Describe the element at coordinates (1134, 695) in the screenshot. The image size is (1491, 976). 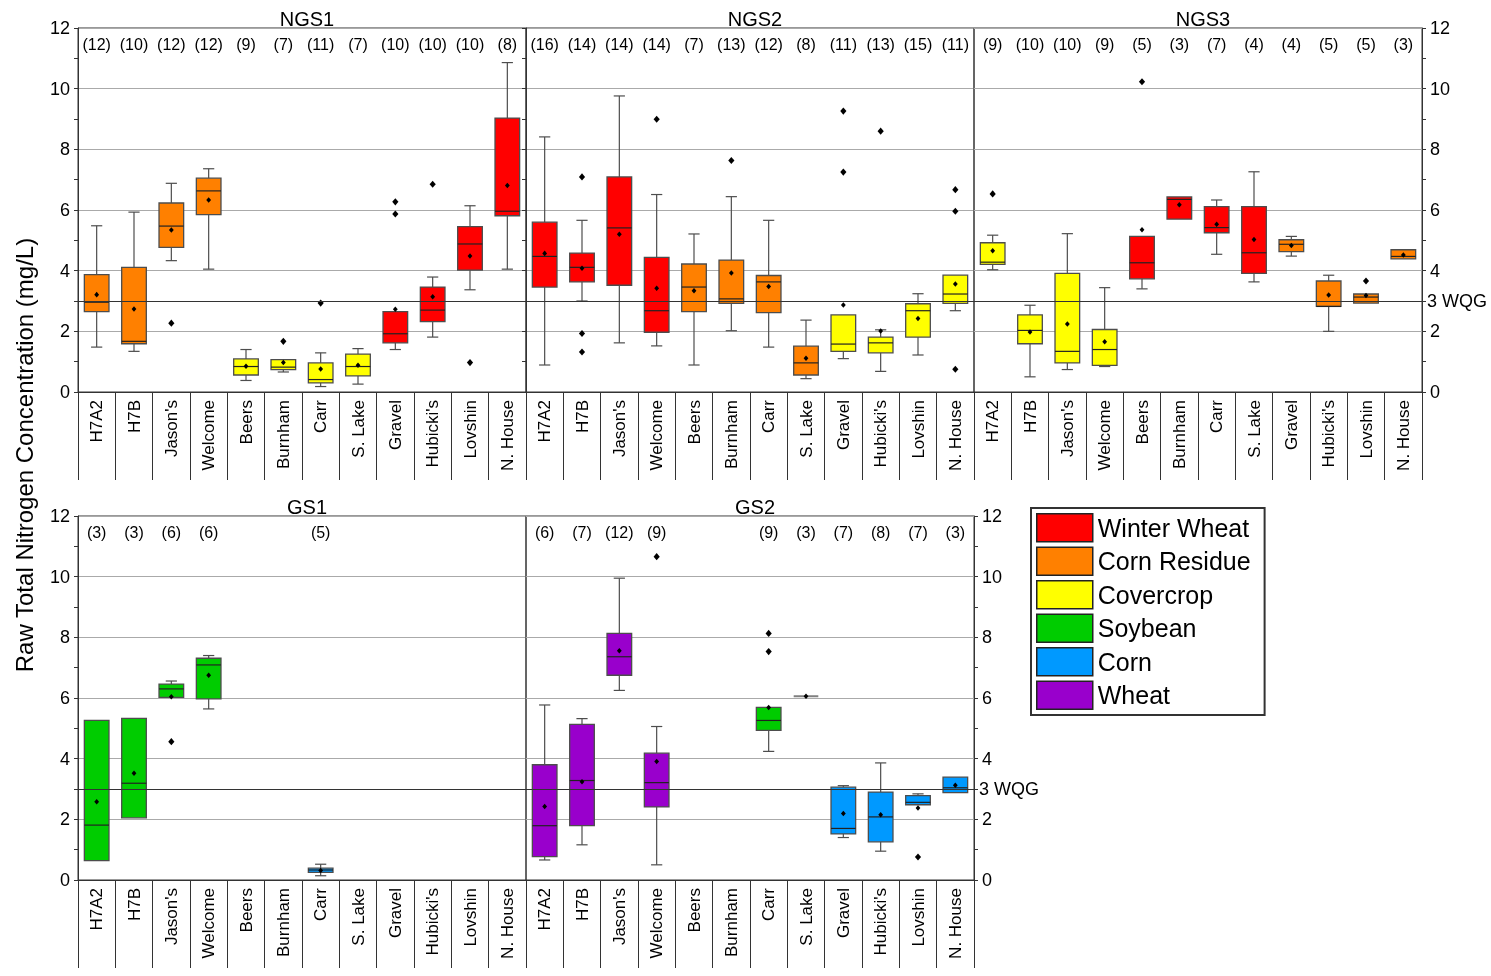
I see `legend-label: Wheat` at that location.